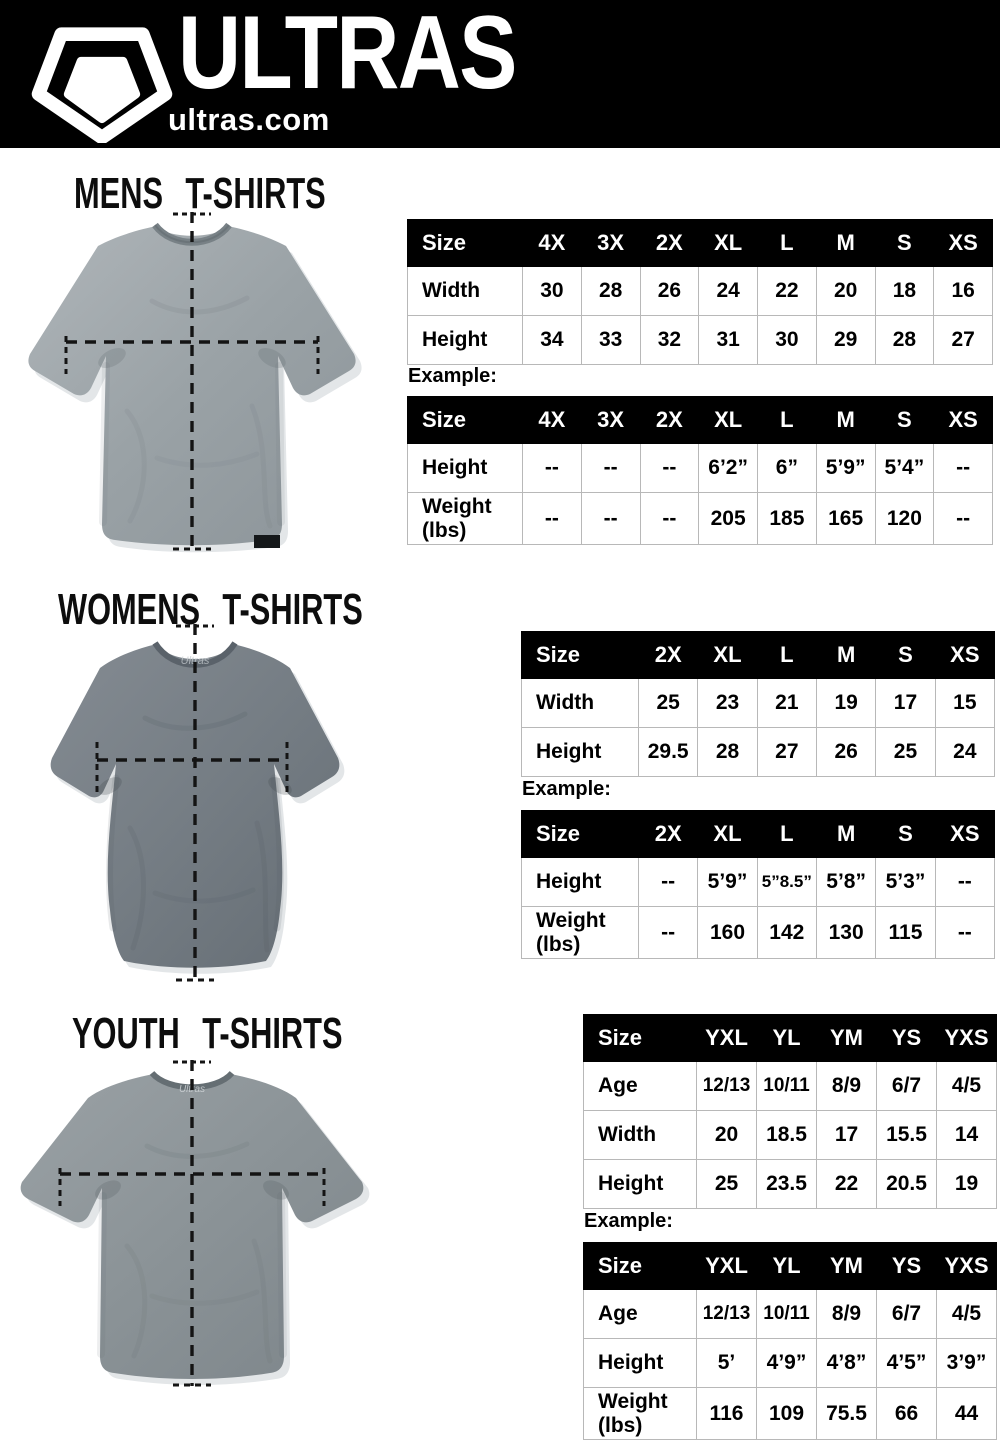  I want to click on value-cell: 29.5, so click(668, 752).